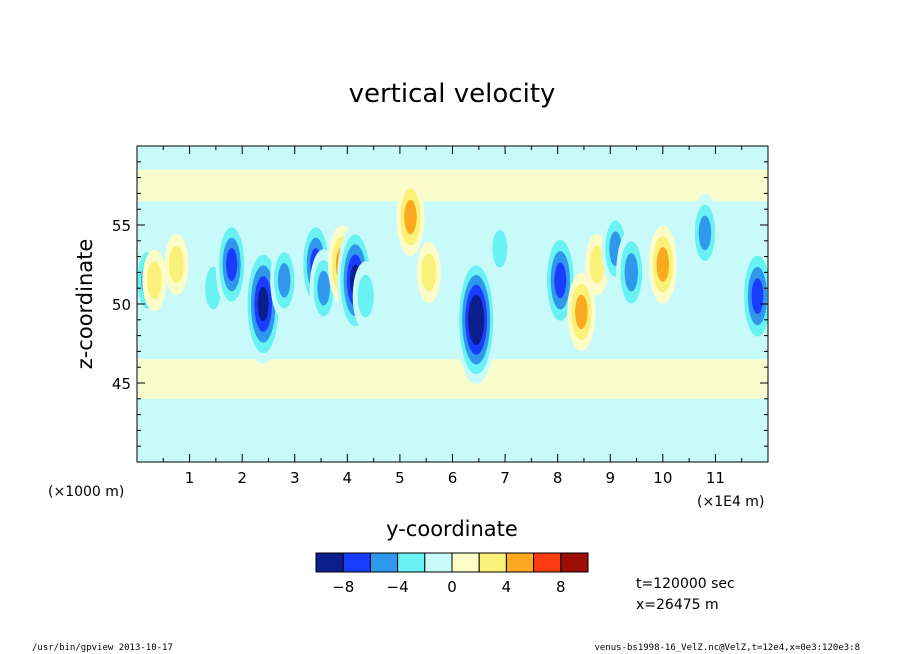  What do you see at coordinates (561, 587) in the screenshot?
I see `colorbar-tick-label: 8` at bounding box center [561, 587].